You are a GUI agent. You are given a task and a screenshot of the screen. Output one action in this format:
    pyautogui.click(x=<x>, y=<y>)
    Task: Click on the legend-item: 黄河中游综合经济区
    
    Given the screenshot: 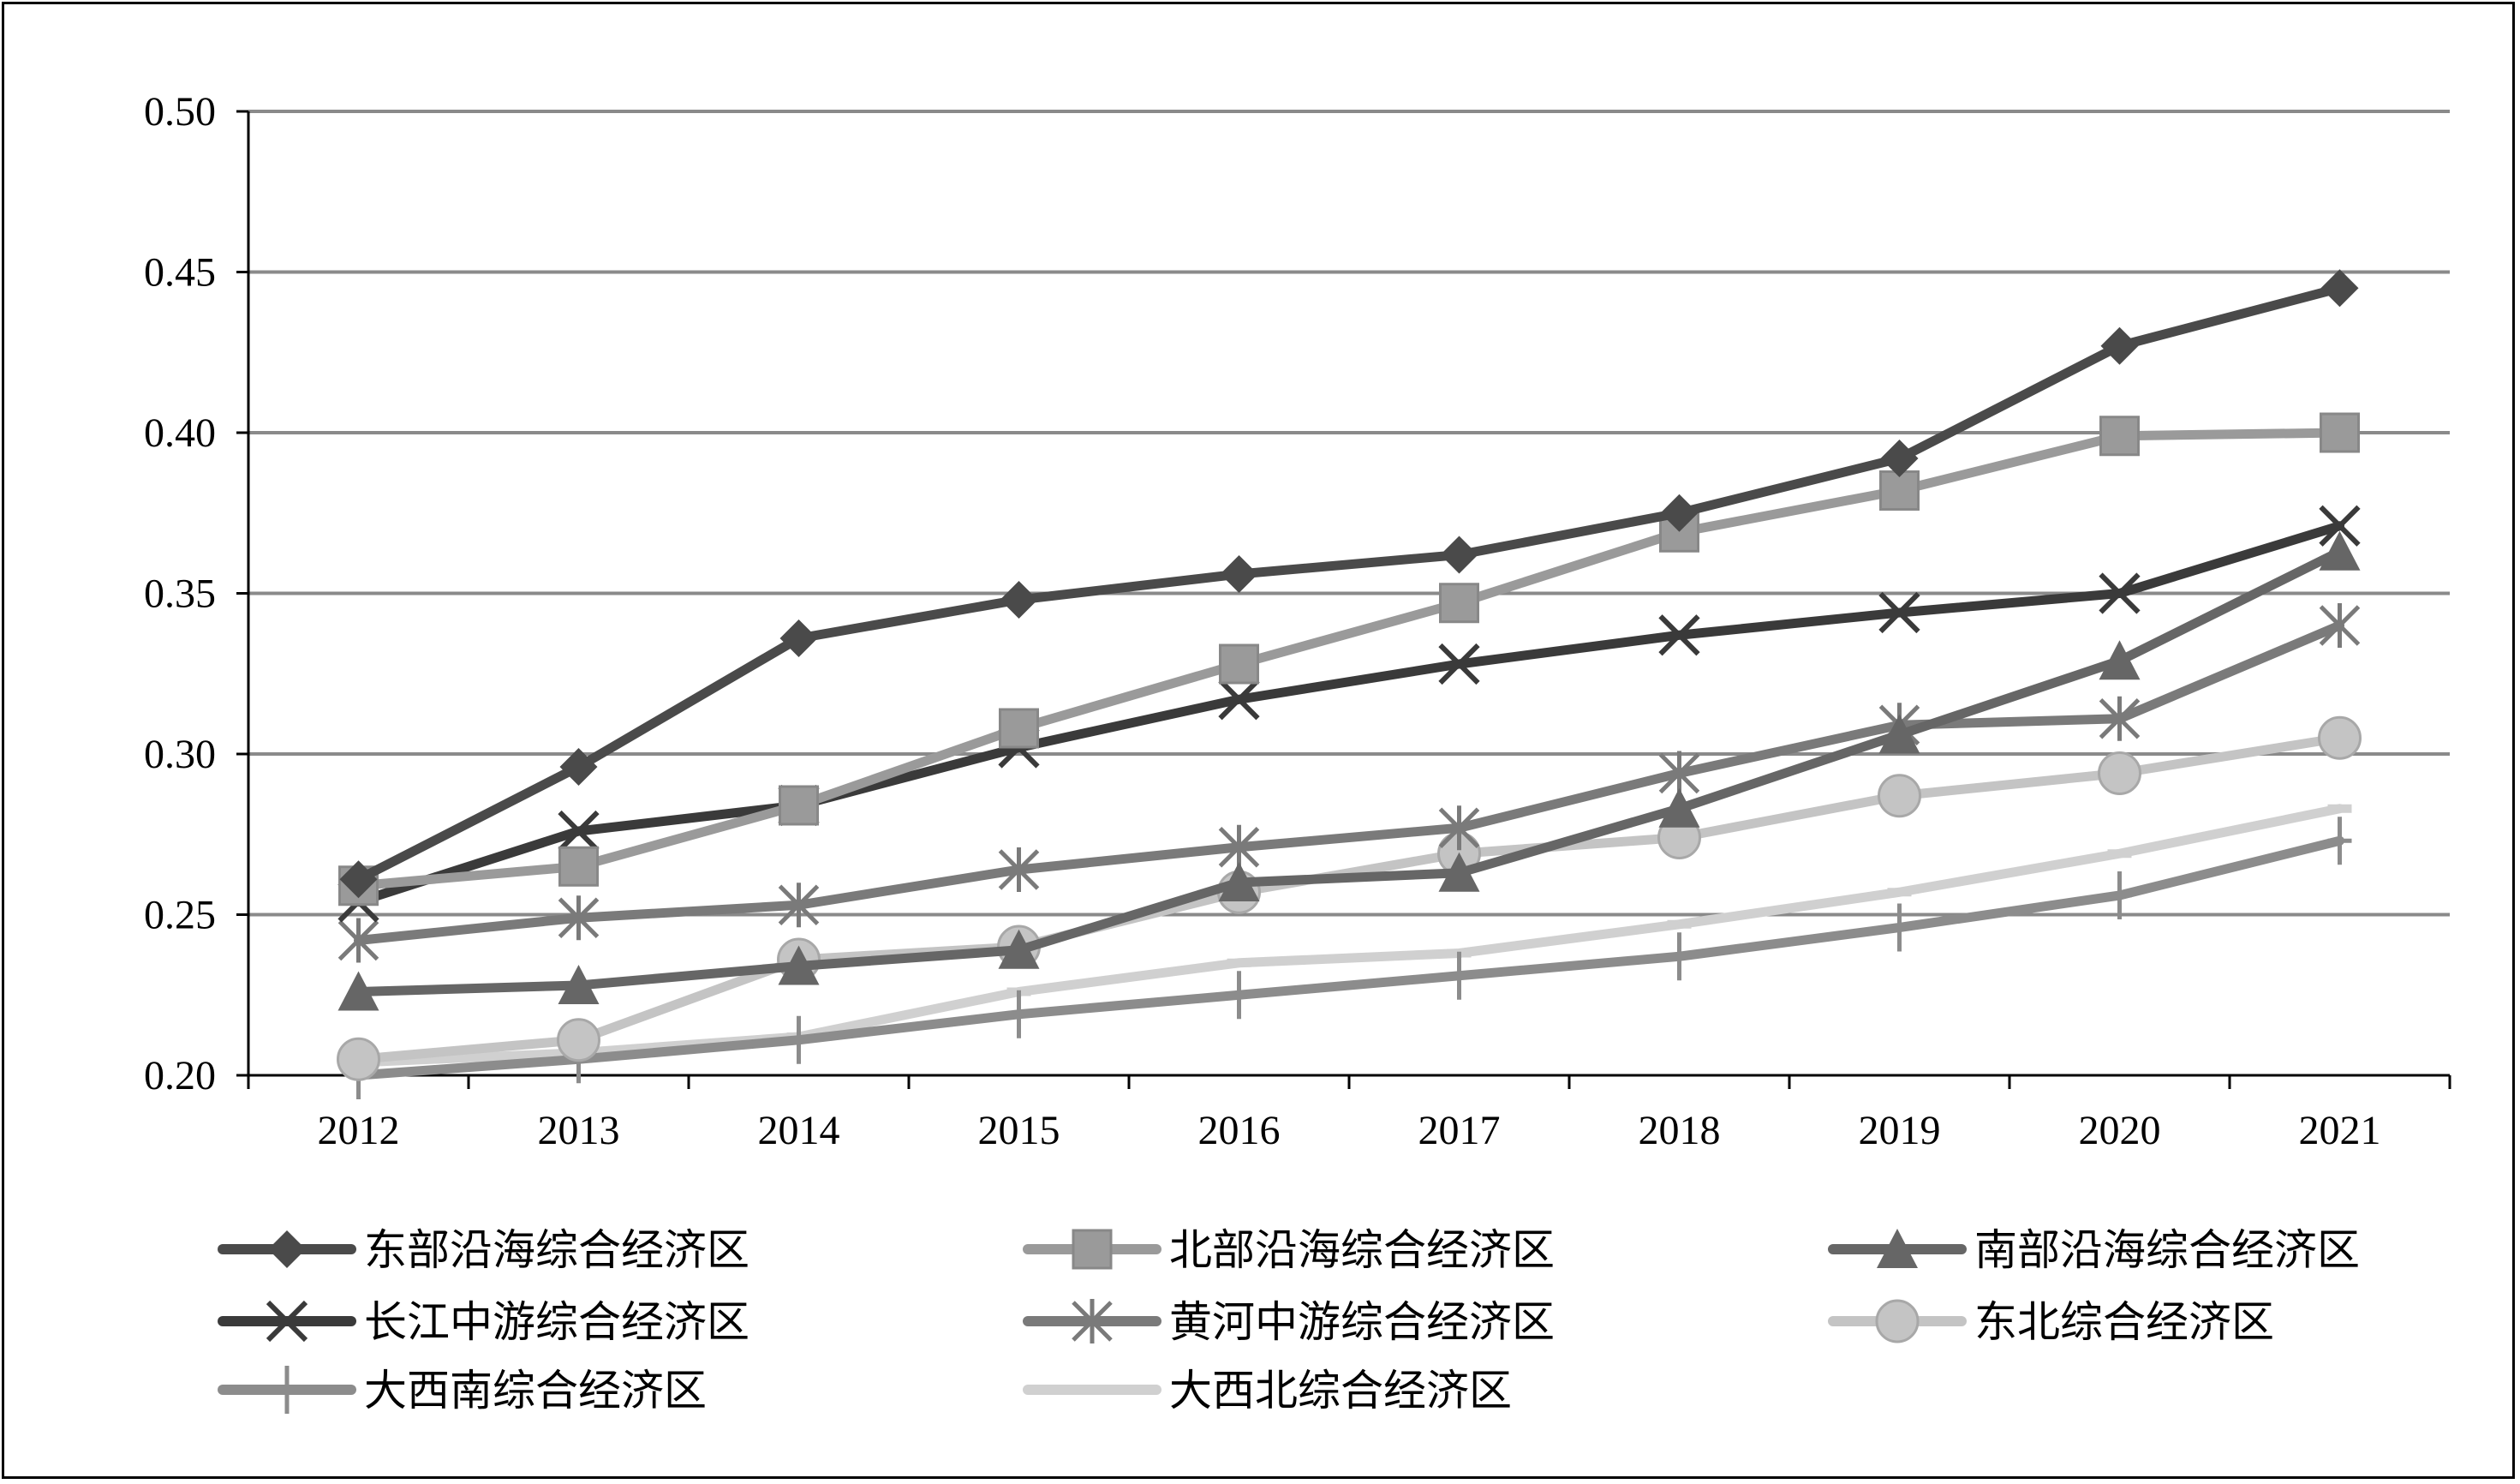 What is the action you would take?
    pyautogui.click(x=1289, y=1322)
    